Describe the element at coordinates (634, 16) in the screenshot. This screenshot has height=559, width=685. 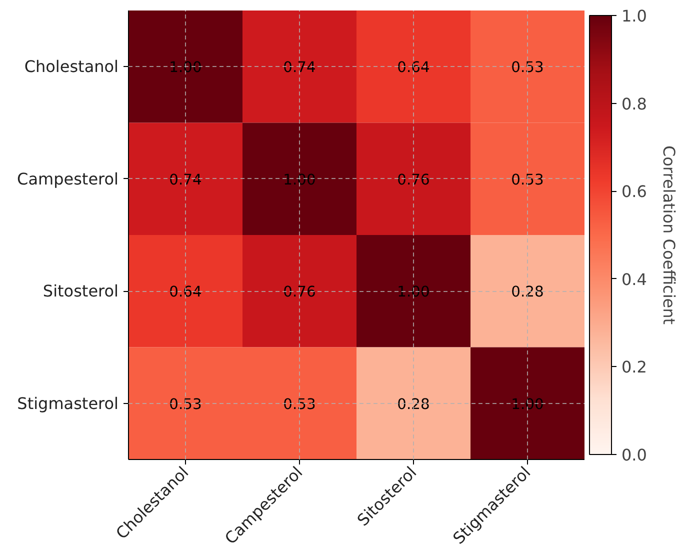
I see `color-bar-label: 1.0` at that location.